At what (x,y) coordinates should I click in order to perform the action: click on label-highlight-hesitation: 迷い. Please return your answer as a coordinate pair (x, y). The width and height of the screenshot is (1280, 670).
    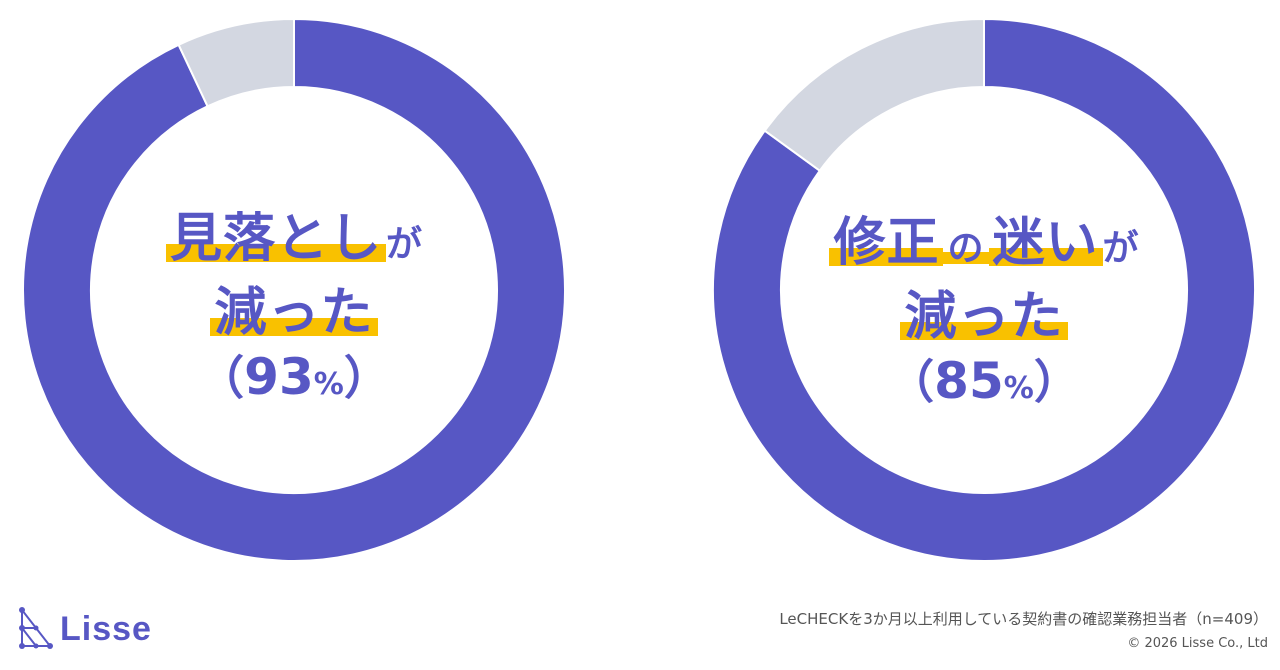
    Looking at the image, I should click on (1045, 243).